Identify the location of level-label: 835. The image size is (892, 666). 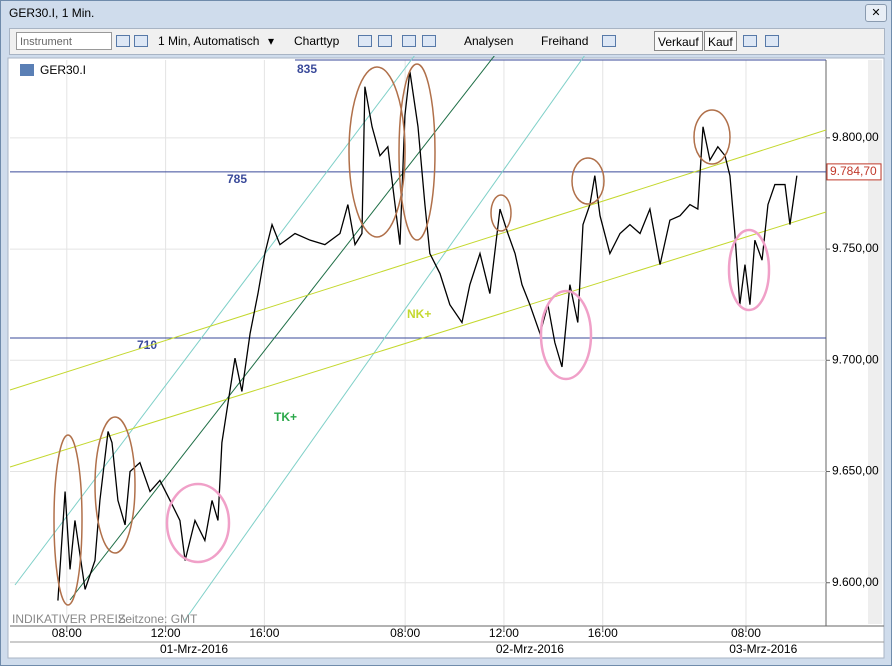
(307, 69).